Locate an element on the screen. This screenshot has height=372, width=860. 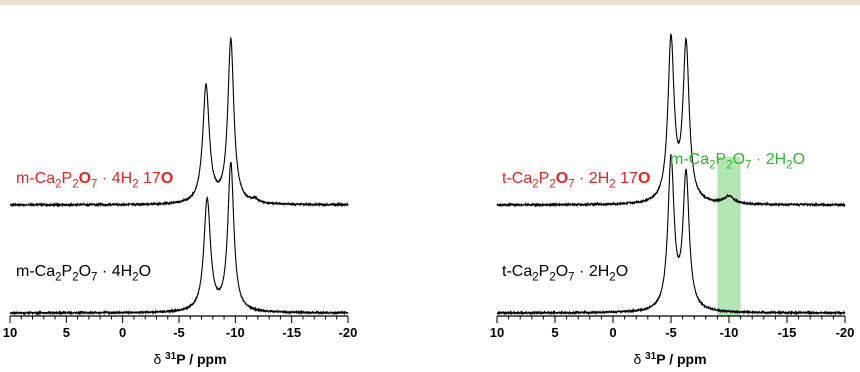
annotation-label: m-Ca2P2O7 · 2H2O is located at coordinates (737, 161).